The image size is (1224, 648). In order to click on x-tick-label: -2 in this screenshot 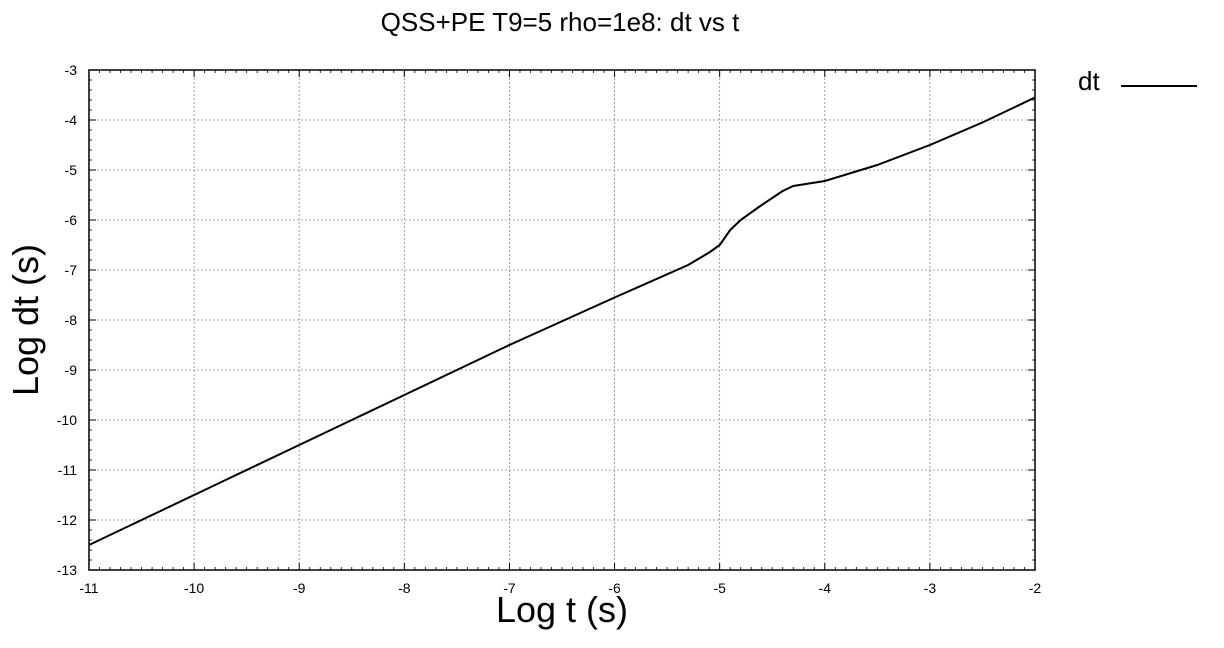, I will do `click(1035, 588)`.